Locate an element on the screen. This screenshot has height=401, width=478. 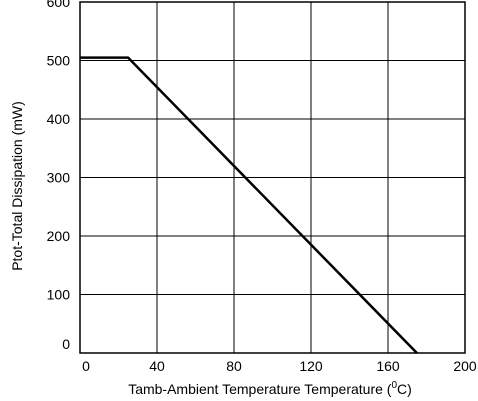
y-tick-label: 0 is located at coordinates (66, 344).